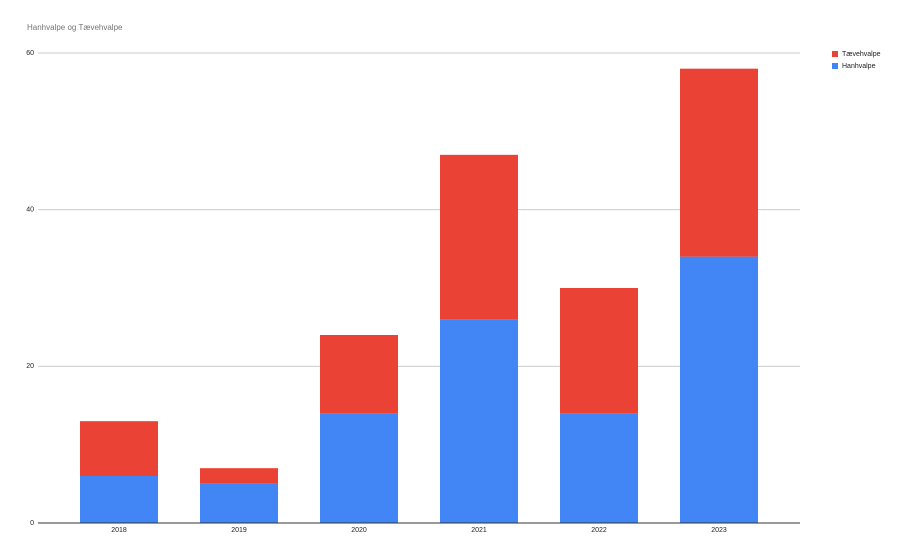  What do you see at coordinates (859, 66) in the screenshot?
I see `legend-label: Hanhvalpe` at bounding box center [859, 66].